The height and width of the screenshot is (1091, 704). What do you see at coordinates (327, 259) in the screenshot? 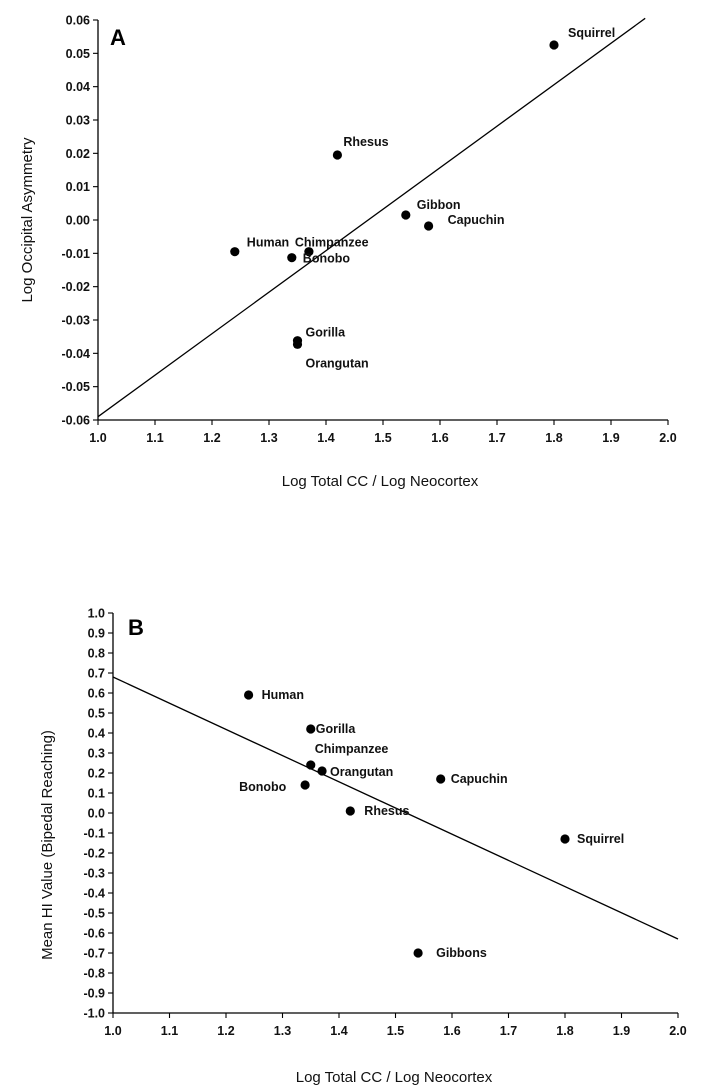
I see `point-label-bonobo-a: Bonobo` at bounding box center [327, 259].